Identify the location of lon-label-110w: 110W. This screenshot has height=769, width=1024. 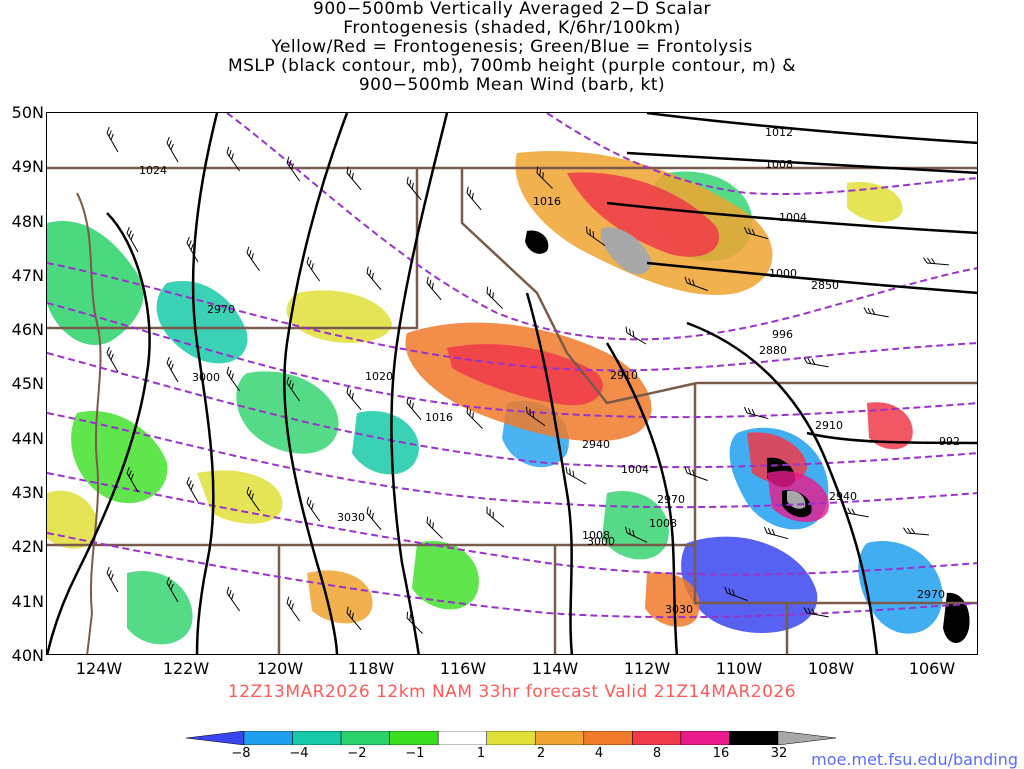
(739, 668).